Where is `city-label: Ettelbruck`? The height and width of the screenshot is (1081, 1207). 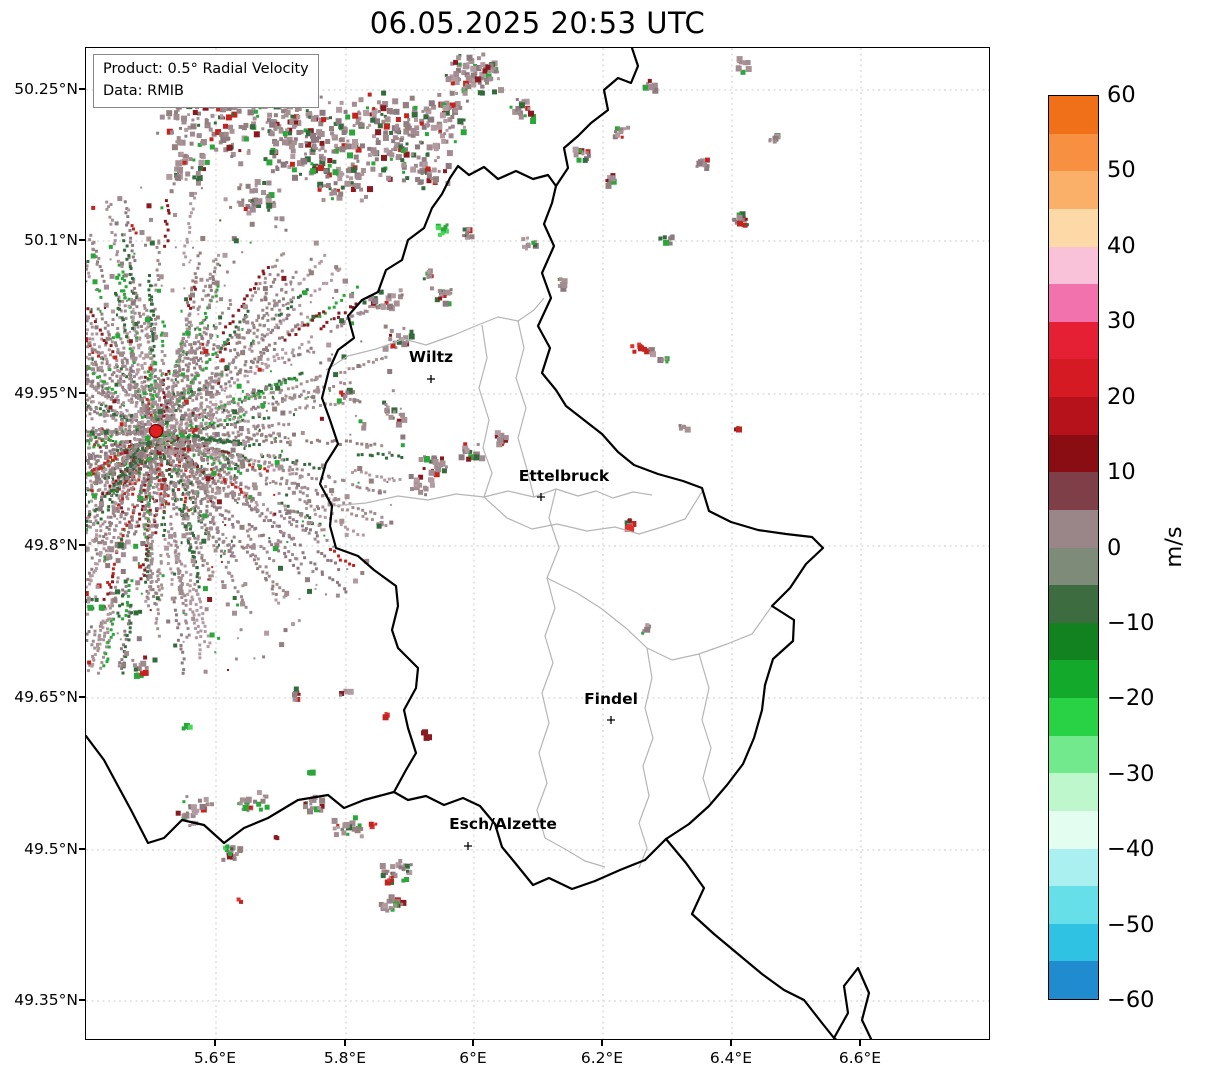
city-label: Ettelbruck is located at coordinates (564, 476).